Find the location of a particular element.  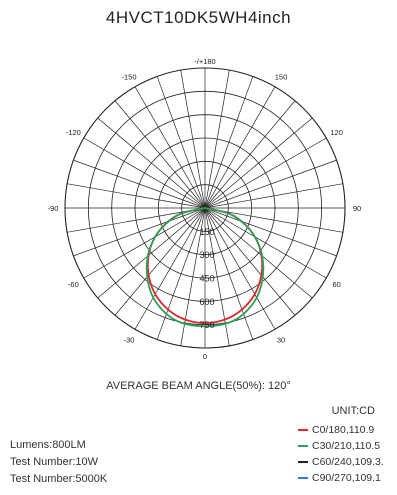

beam-angle-text: AVERAGE BEAM ANGLE(50%): 120° is located at coordinates (198, 386).